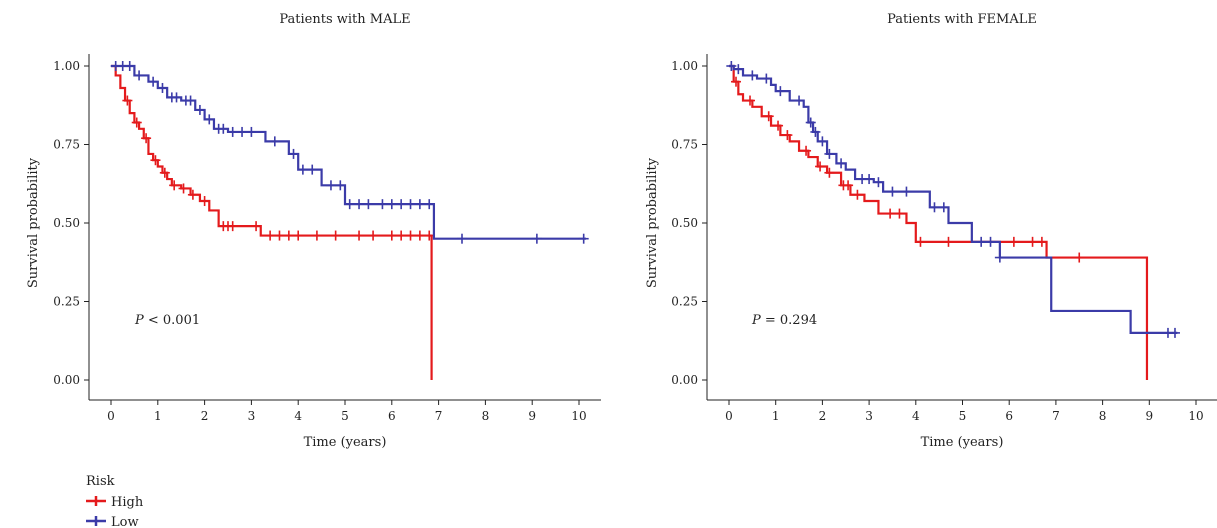  I want to click on female-x-axis-label: Time (years), so click(962, 442).